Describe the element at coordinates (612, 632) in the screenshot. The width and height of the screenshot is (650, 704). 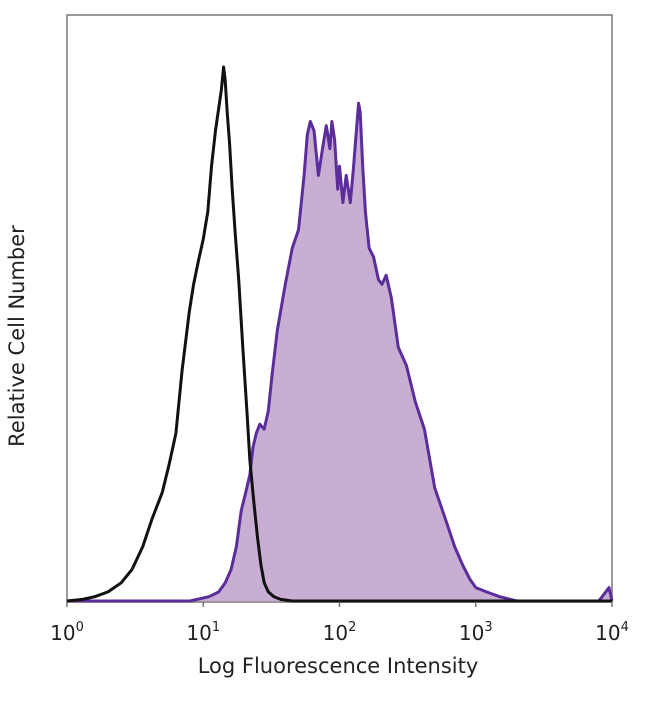
I see `x-tick-label: 104` at that location.